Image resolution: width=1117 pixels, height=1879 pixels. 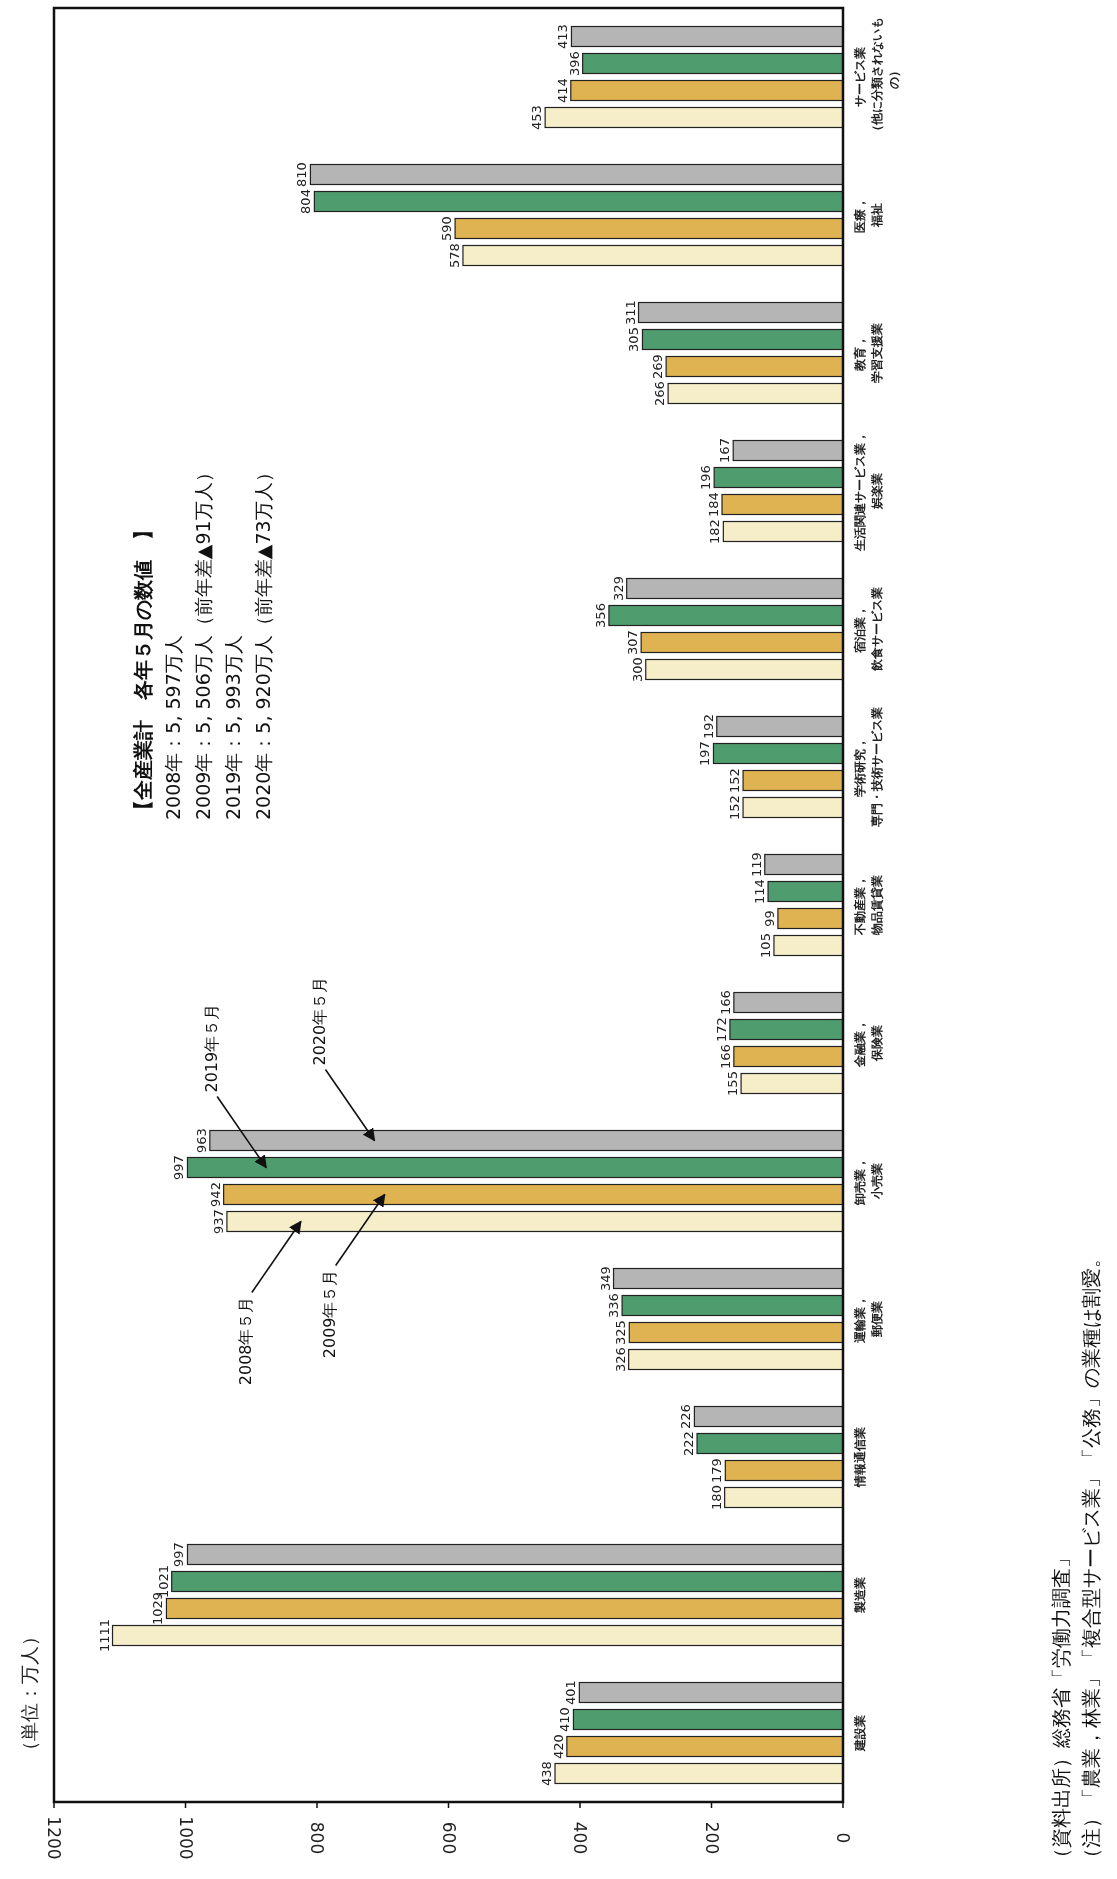 I want to click on data-label: 155, so click(x=733, y=1083).